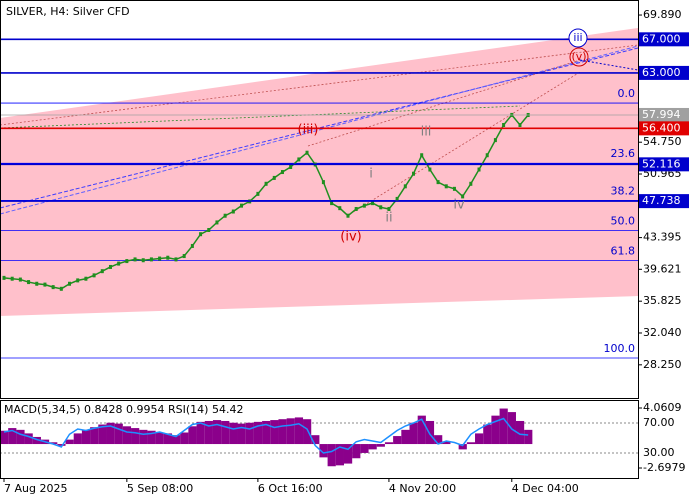 The height and width of the screenshot is (500, 700). I want to click on rsi-line, so click(266, 435).